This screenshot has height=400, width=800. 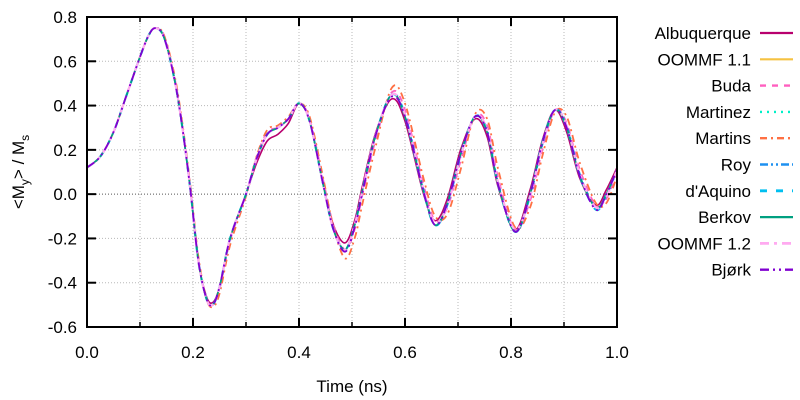 I want to click on legend-label: OOMMF 1.2, so click(x=704, y=243).